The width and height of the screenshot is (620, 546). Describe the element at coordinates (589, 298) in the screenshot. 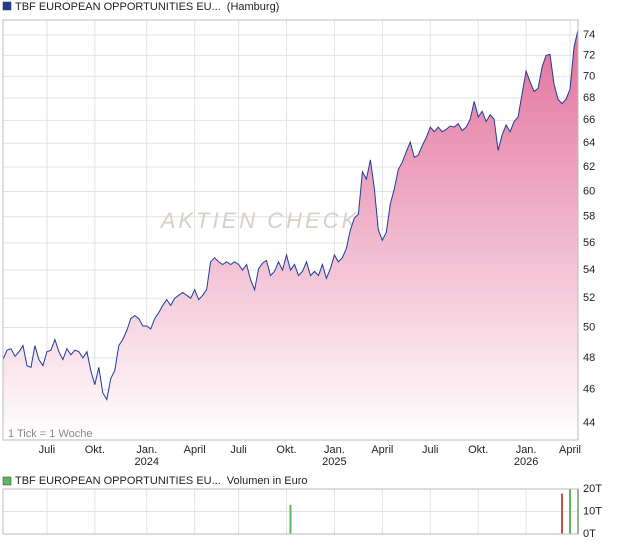

I see `y-tick-label: 52` at that location.